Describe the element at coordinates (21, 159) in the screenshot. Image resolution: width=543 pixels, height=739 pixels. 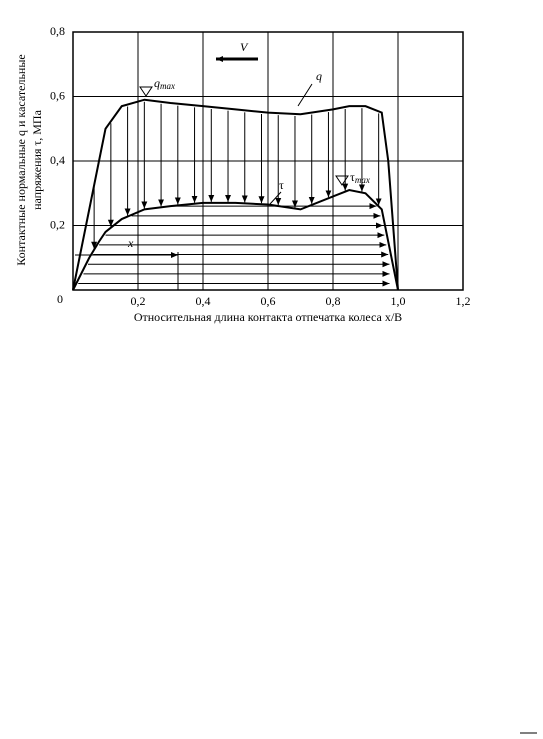
I see `y-axis-label: Контактные нормальные q и касательные` at that location.